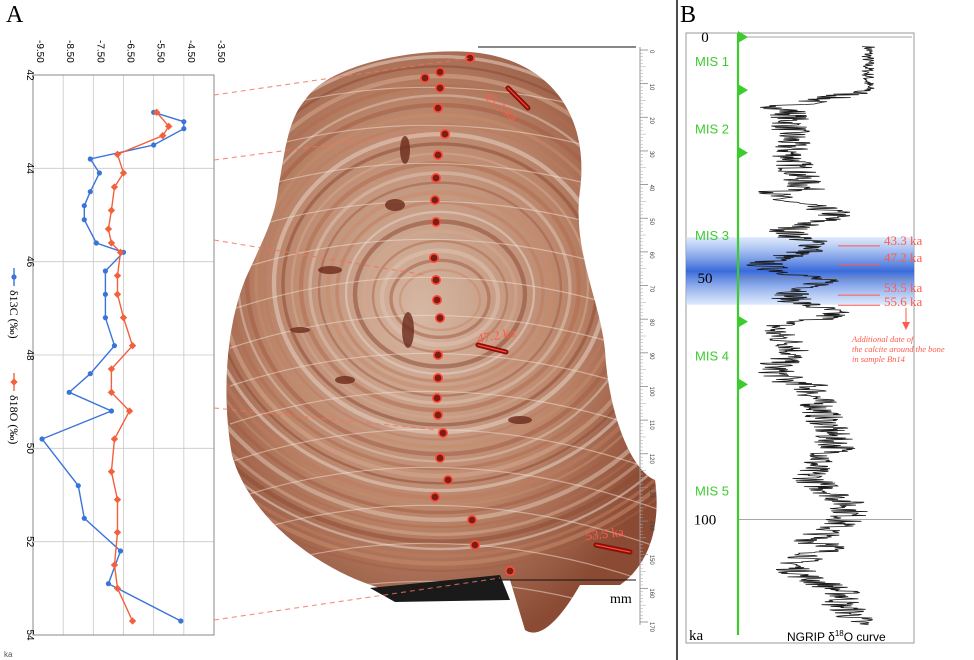  Describe the element at coordinates (810, 336) in the screenshot. I see `ngrip-curve` at that location.